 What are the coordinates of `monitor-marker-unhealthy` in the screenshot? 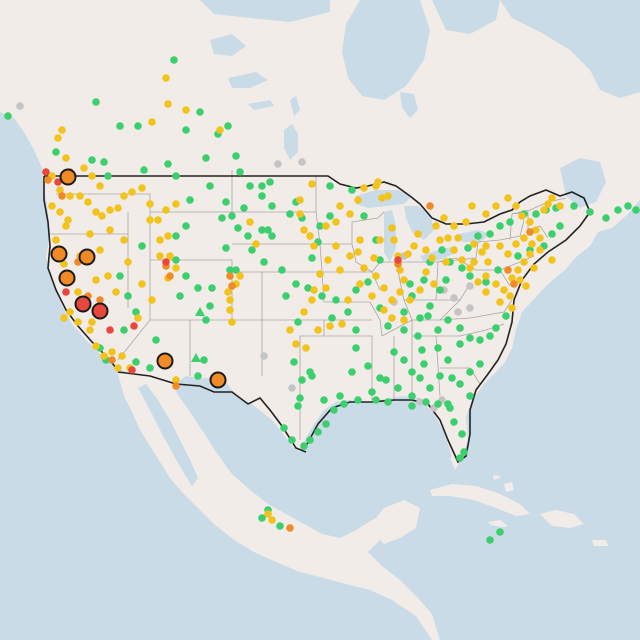 It's located at (398, 260).